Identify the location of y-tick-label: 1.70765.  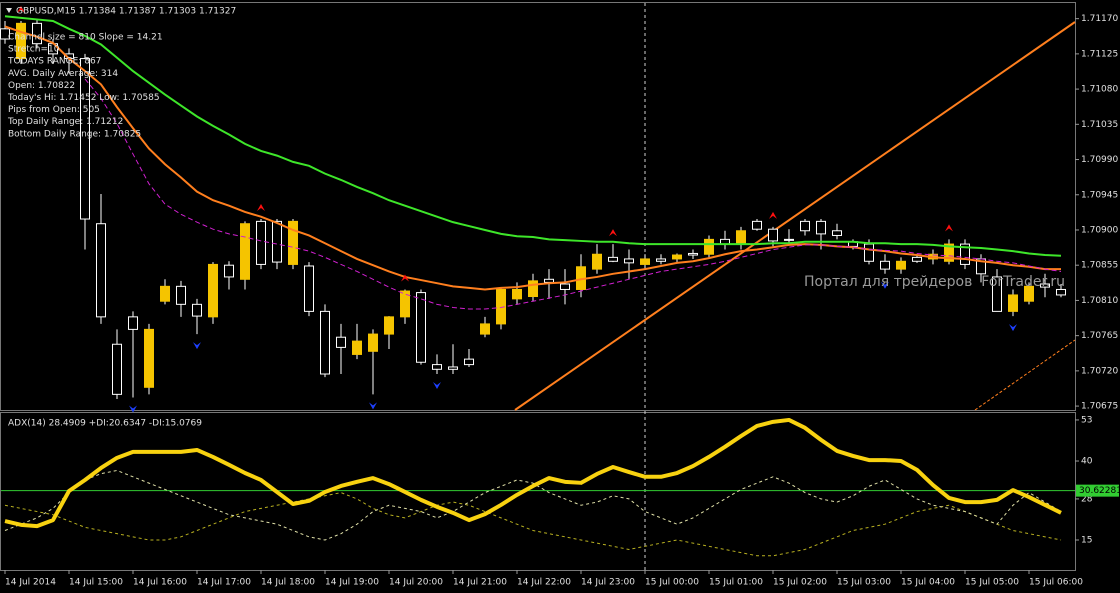
(1099, 336).